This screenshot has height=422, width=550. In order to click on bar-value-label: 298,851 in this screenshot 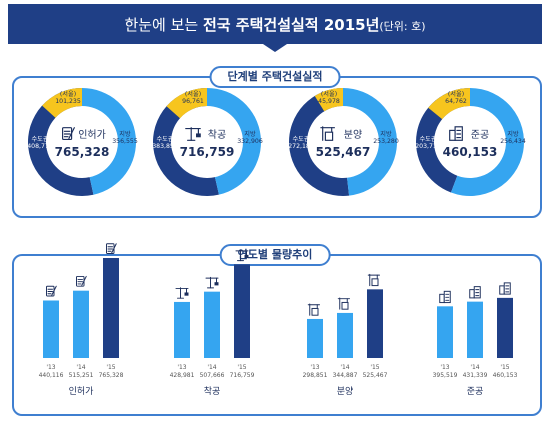, I will do `click(315, 375)`.